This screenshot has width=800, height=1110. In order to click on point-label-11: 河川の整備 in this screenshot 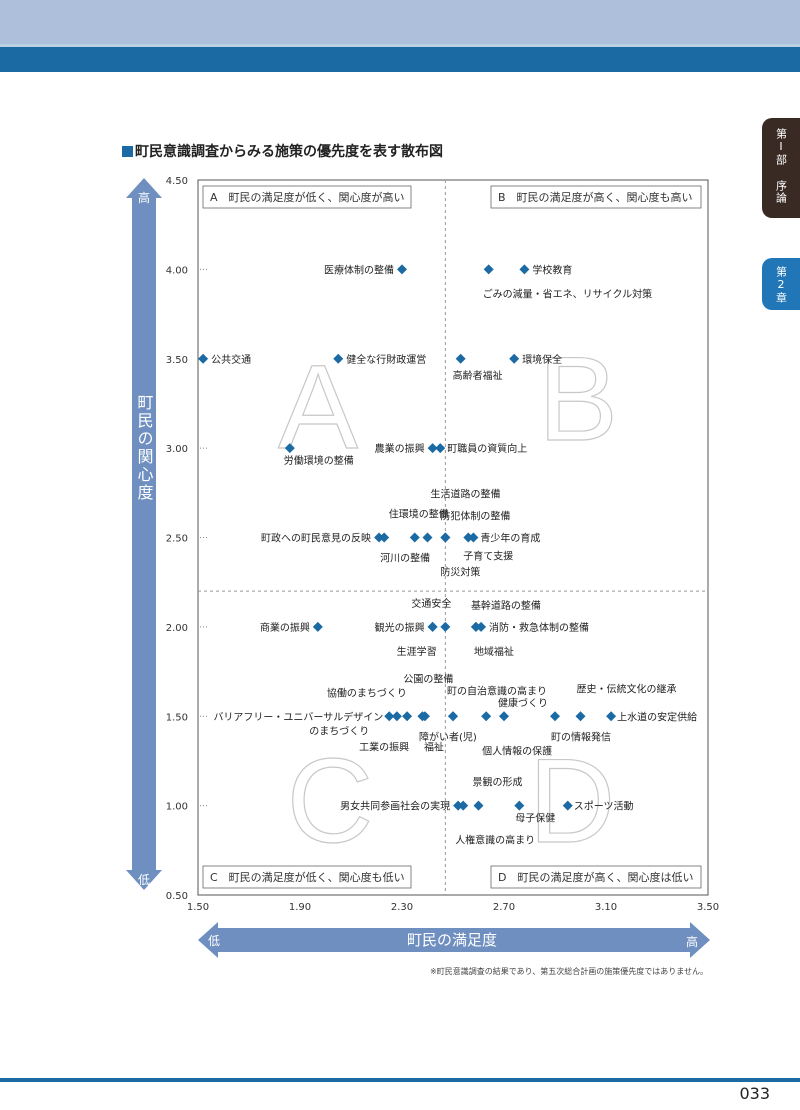, I will do `click(405, 558)`.